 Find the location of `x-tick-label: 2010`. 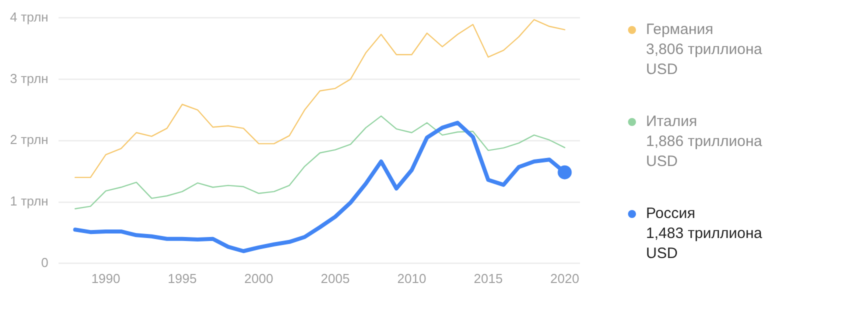

x-tick-label: 2010 is located at coordinates (411, 278).